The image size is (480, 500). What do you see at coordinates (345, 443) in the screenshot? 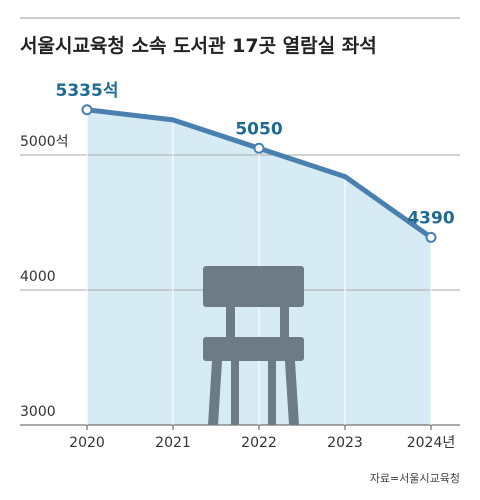
I see `x-tick-label: 2023` at bounding box center [345, 443].